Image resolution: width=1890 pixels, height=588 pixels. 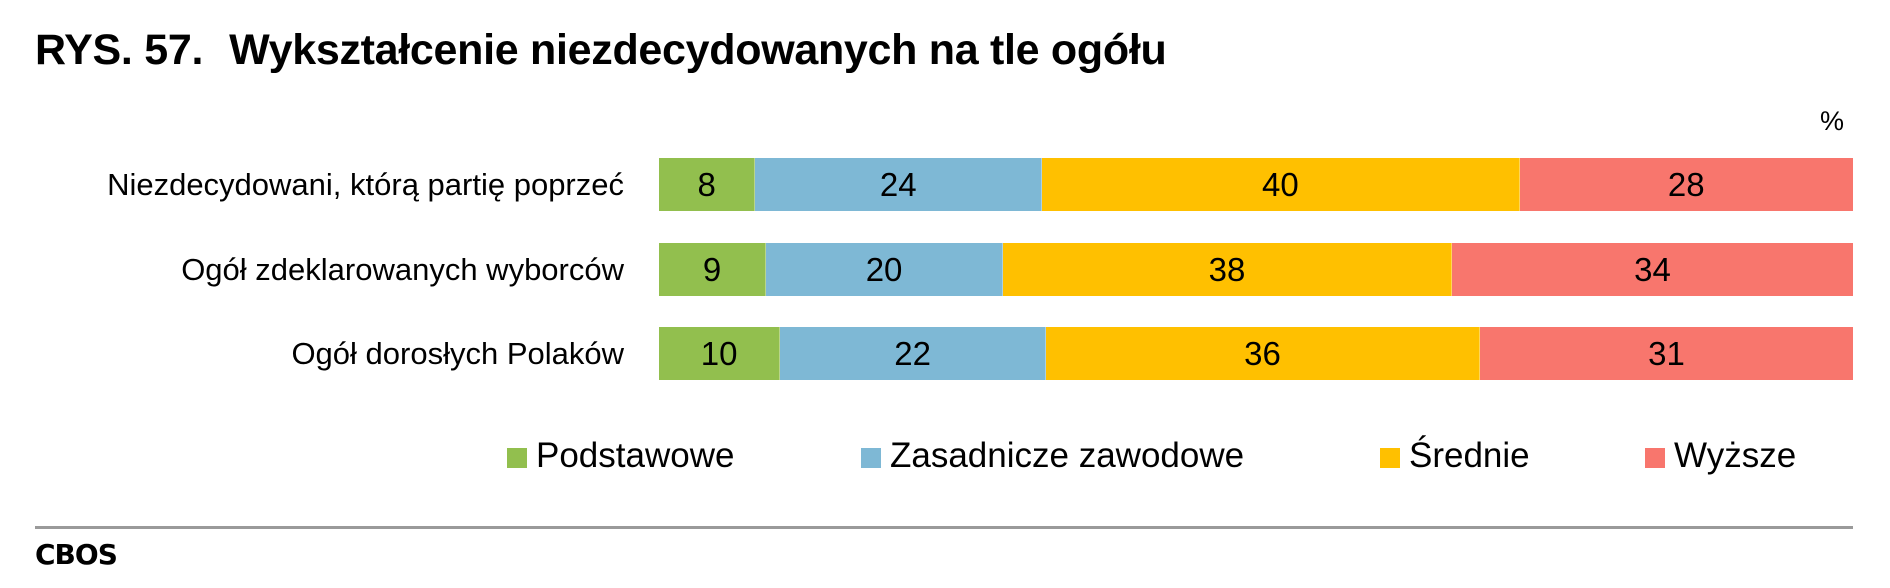 I want to click on segment-wyzsze: 34, so click(x=1652, y=269).